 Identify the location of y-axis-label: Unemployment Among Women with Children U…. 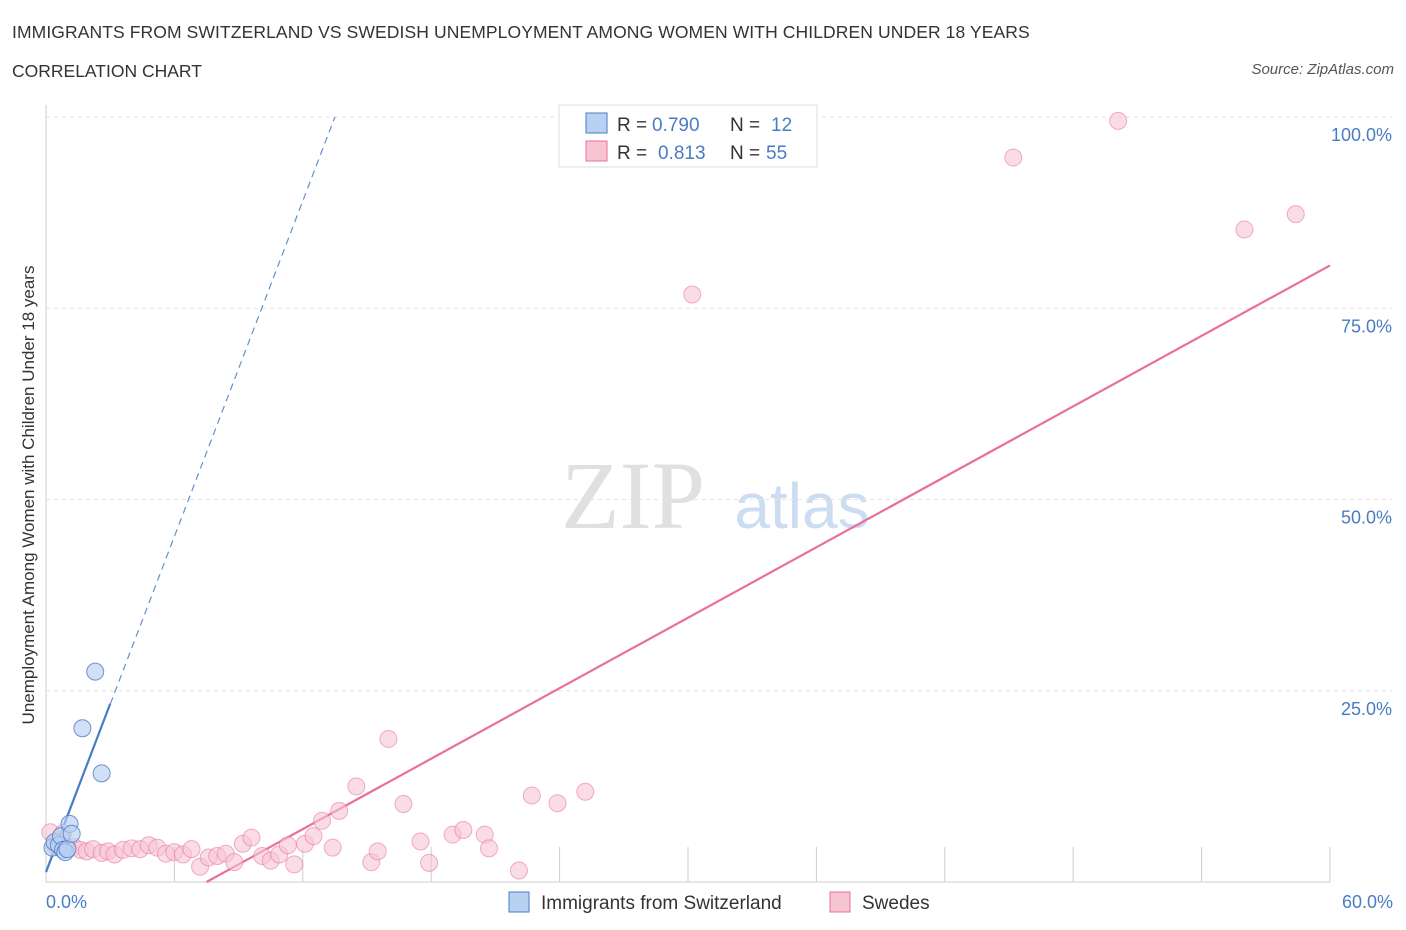
(28, 495).